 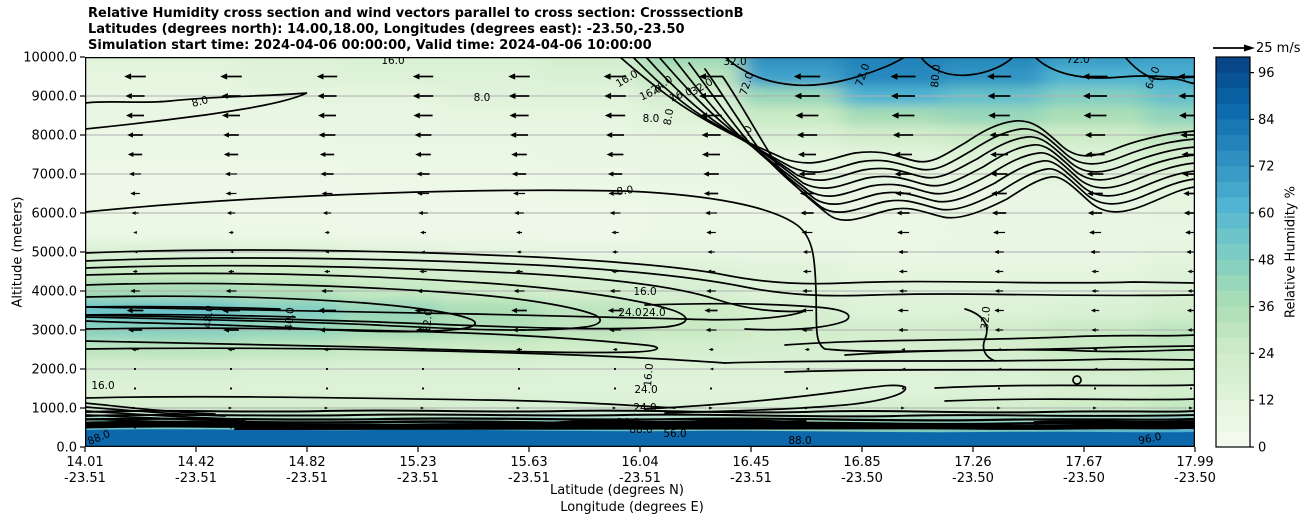 What do you see at coordinates (1077, 61) in the screenshot?
I see `contour-label: 72.0` at bounding box center [1077, 61].